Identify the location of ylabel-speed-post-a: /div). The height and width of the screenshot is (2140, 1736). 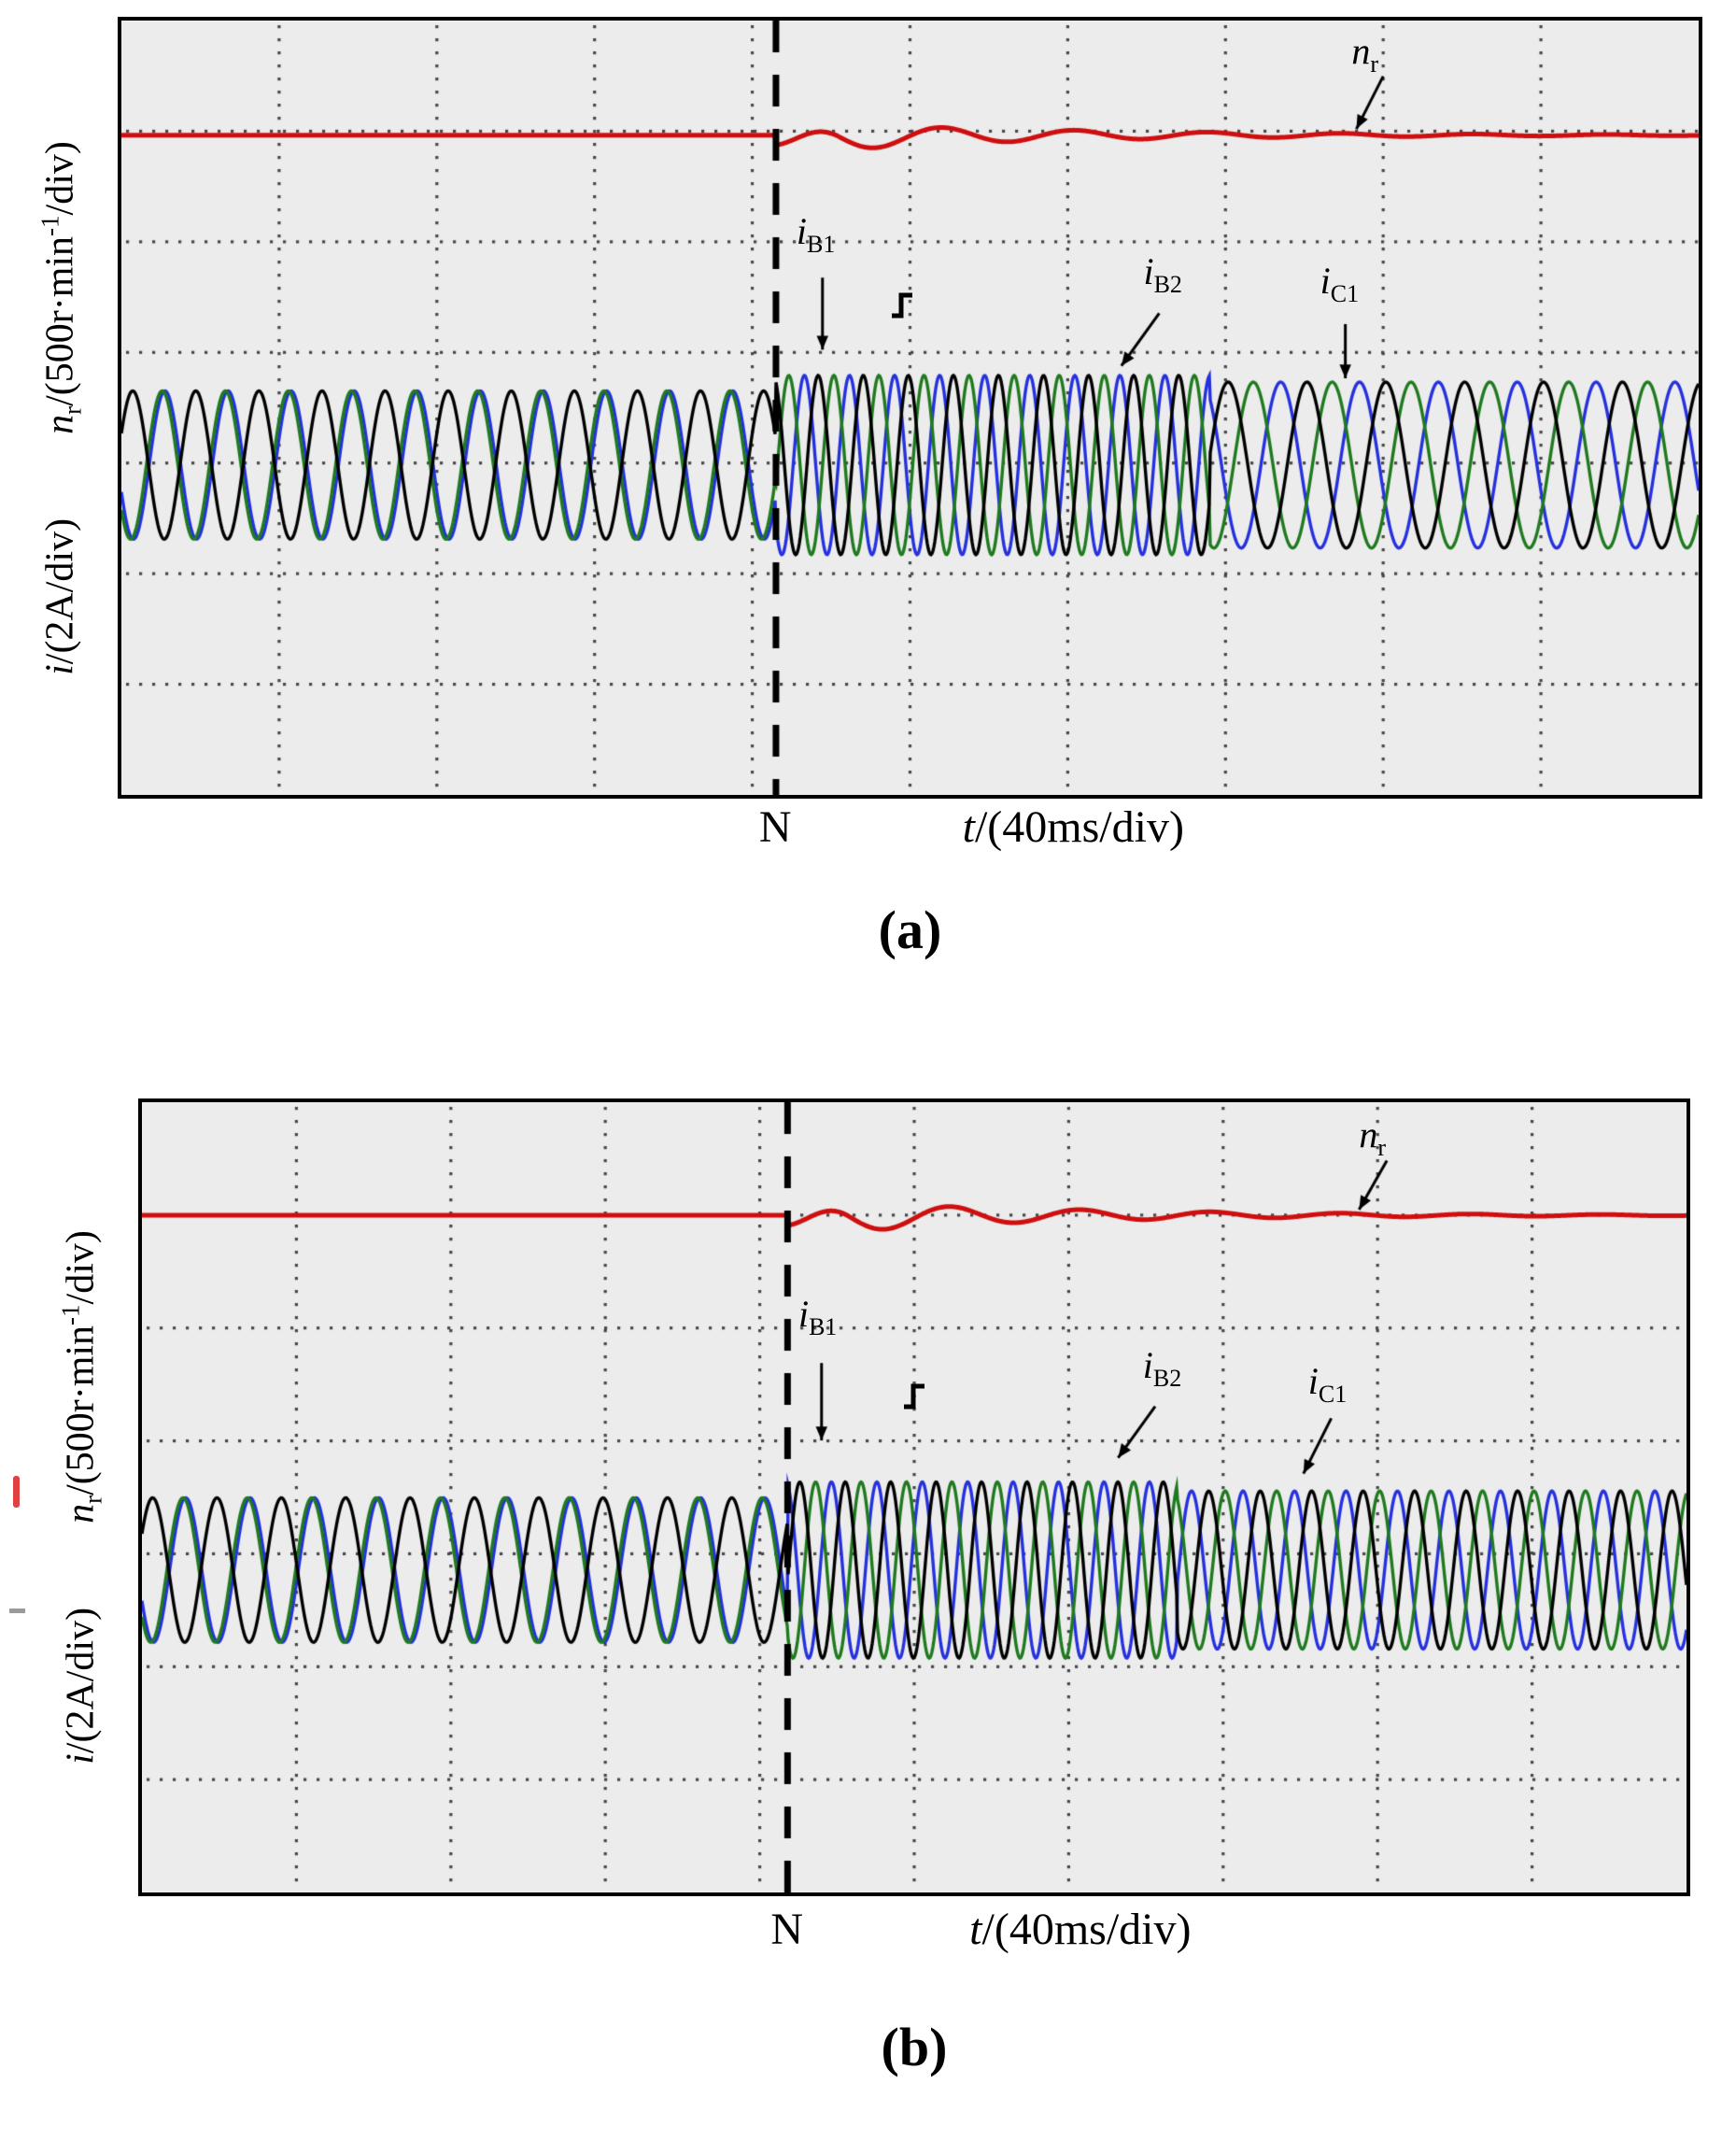
(60, 177).